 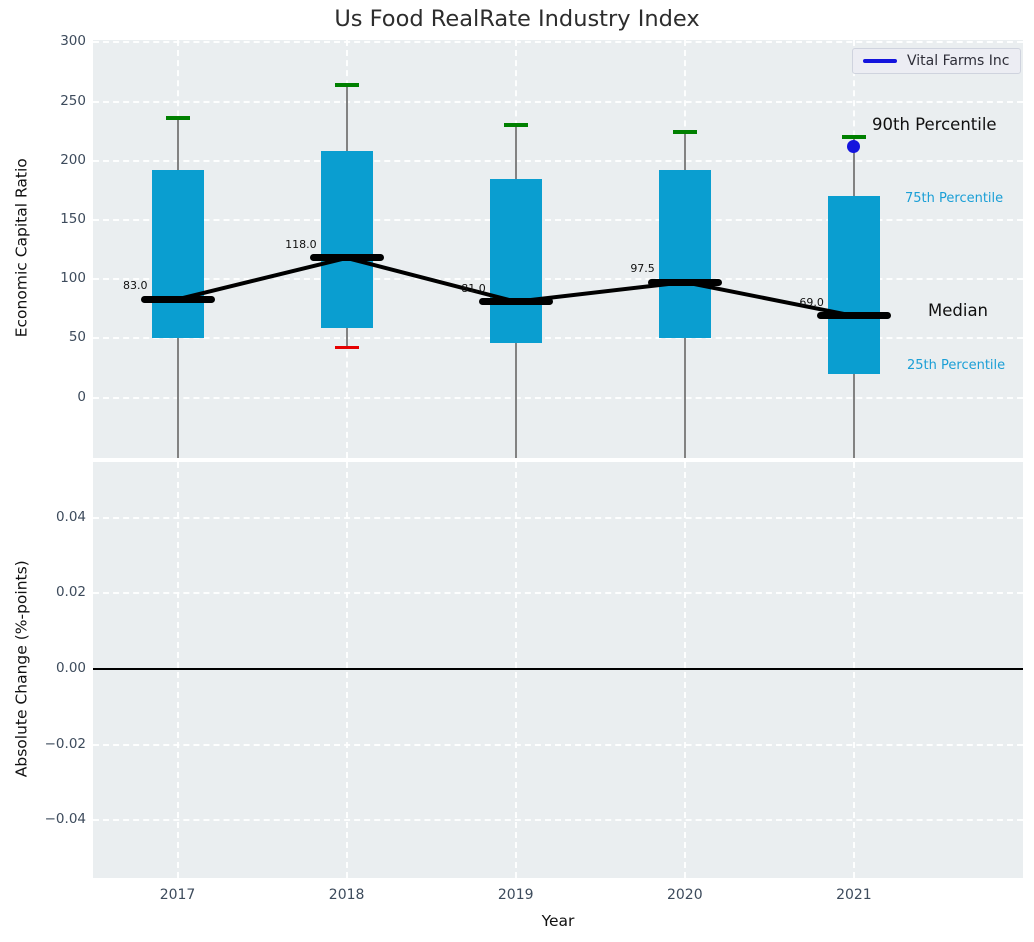 I want to click on top-y-axis-label: Economic Capital Ratio, so click(x=21, y=248).